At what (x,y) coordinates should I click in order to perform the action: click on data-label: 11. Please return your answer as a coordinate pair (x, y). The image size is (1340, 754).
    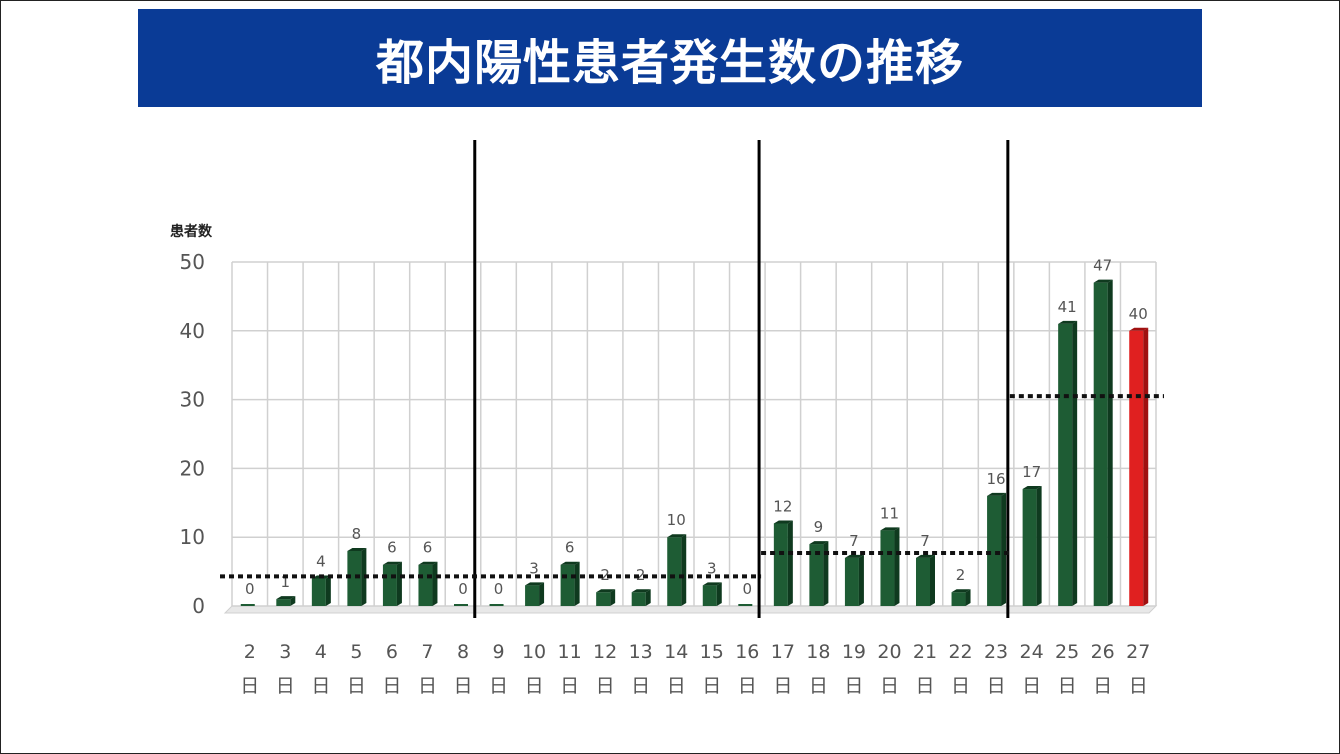
    Looking at the image, I should click on (889, 513).